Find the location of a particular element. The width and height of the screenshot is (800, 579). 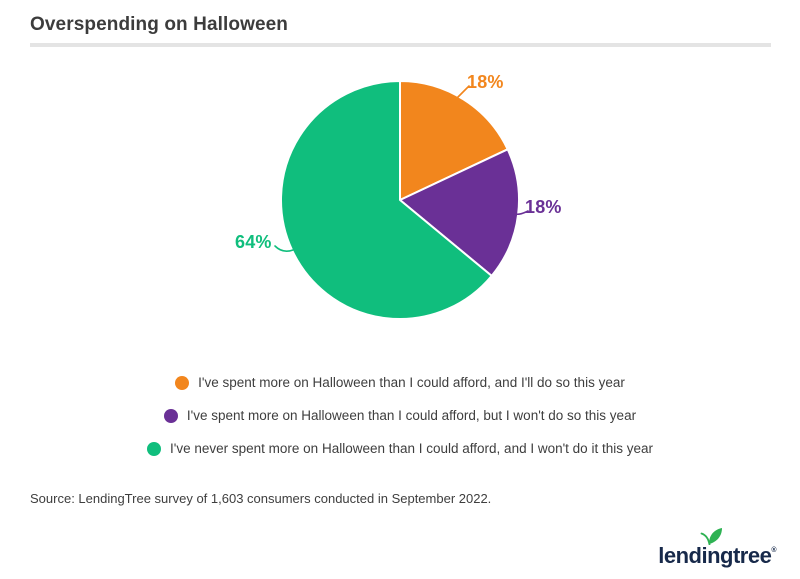

registered-trademark: ® is located at coordinates (773, 550).